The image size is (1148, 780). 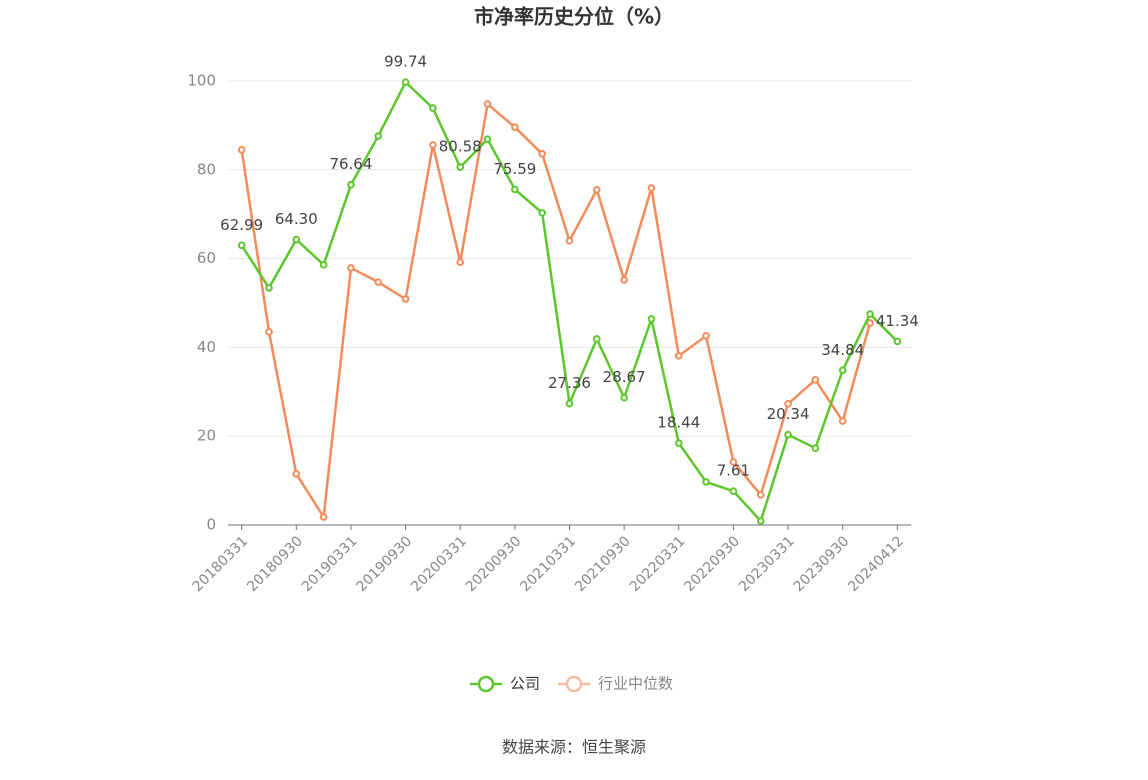 I want to click on x-tick-label: 20240412, so click(x=876, y=564).